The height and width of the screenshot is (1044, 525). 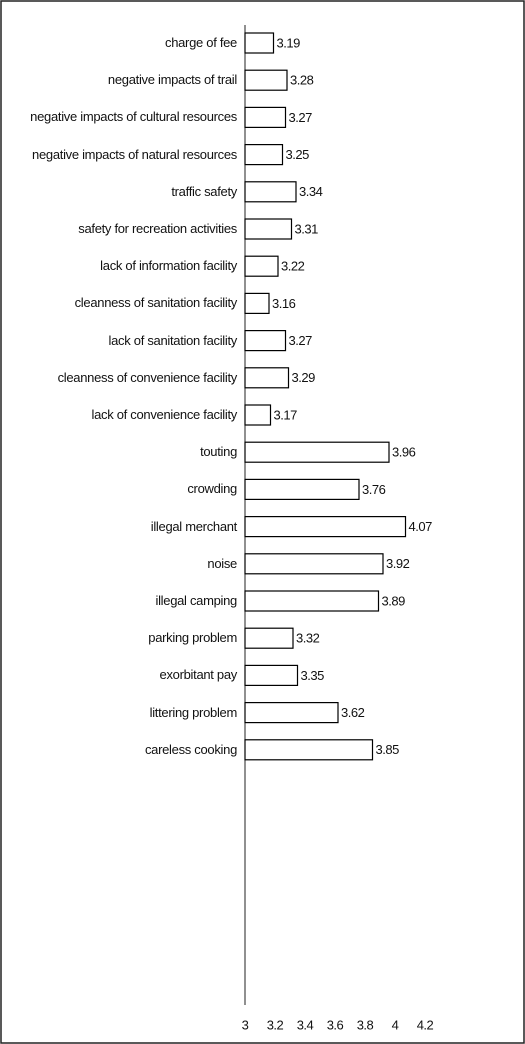 What do you see at coordinates (218, 452) in the screenshot?
I see `category-label: touting` at bounding box center [218, 452].